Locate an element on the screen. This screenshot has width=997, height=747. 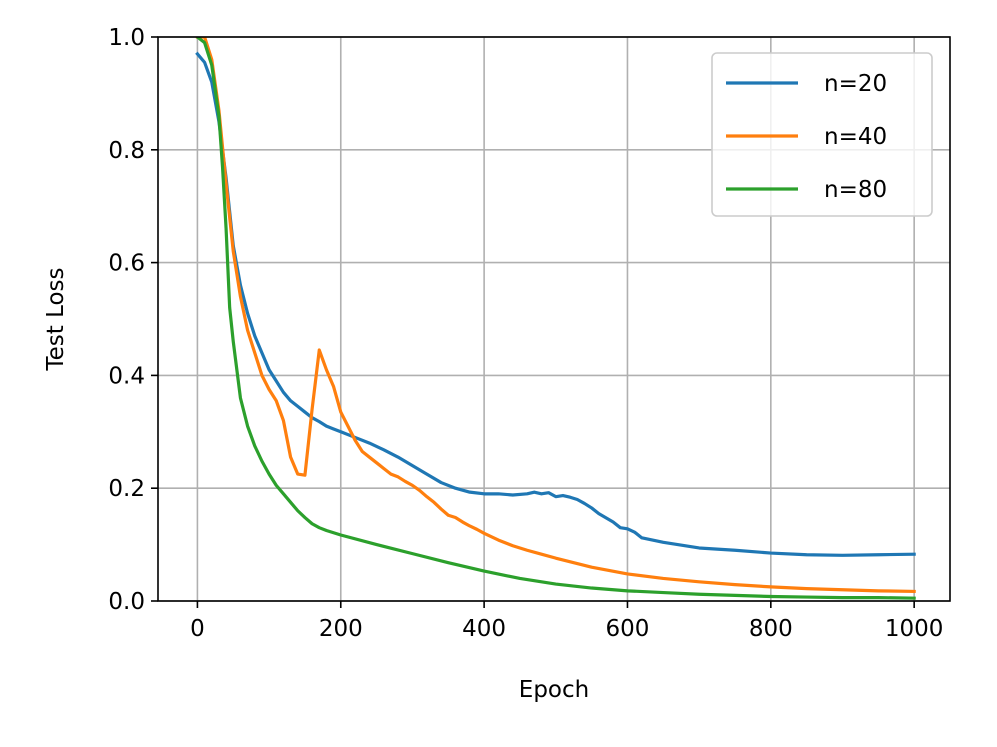
y-tick-label: 0.2 is located at coordinates (126, 489).